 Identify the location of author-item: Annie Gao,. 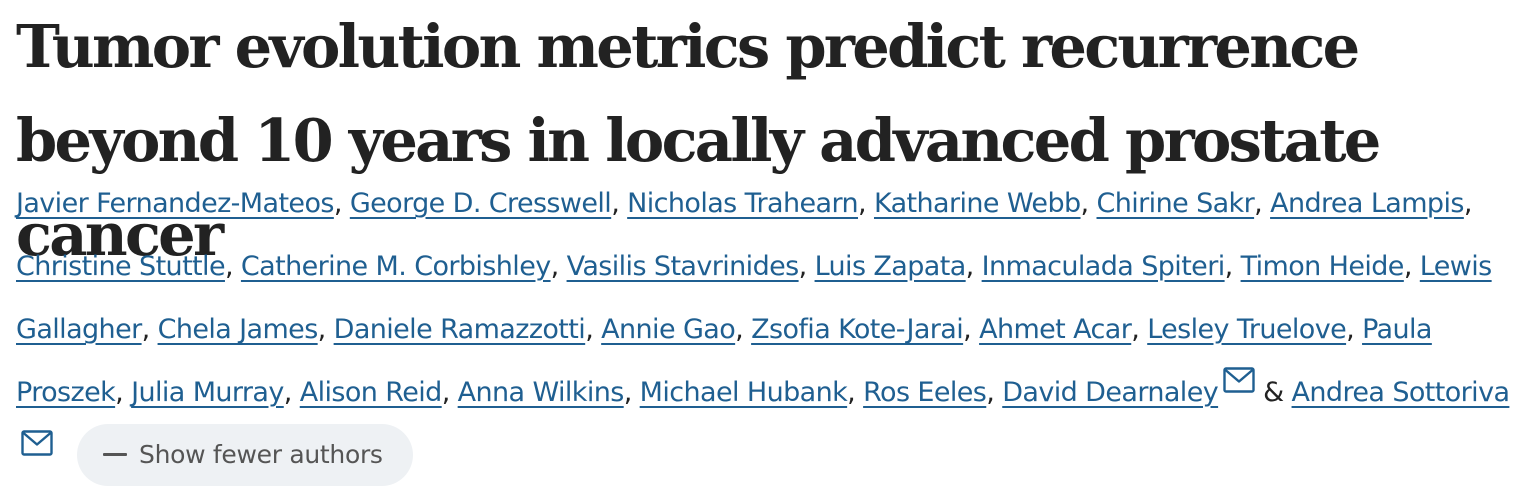
(676, 329).